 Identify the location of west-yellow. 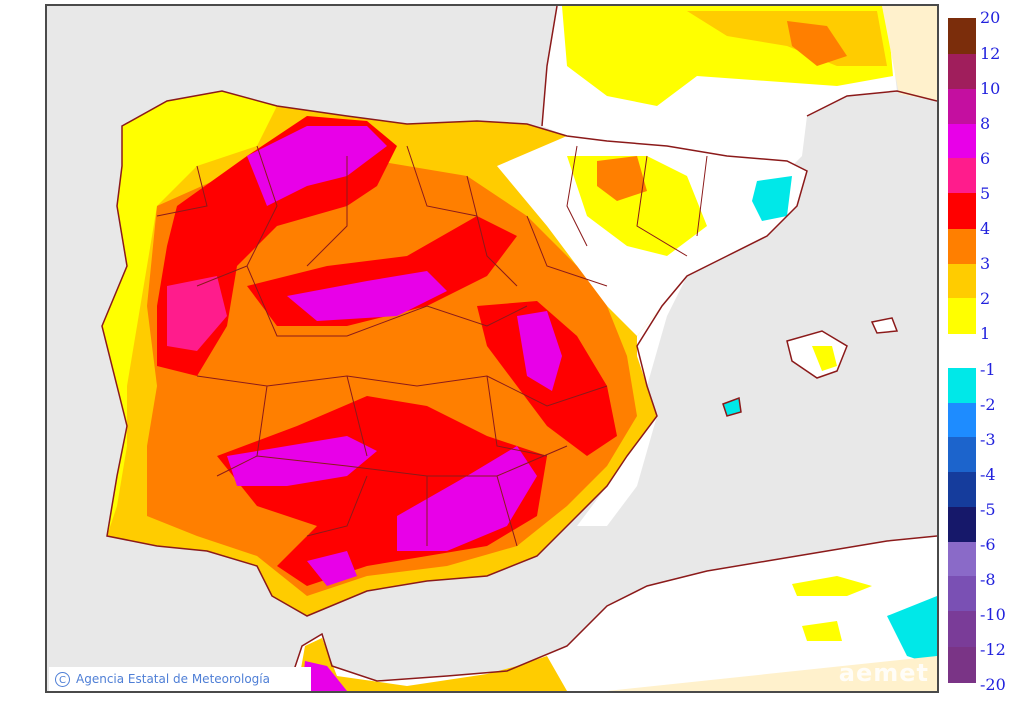
(189, 313).